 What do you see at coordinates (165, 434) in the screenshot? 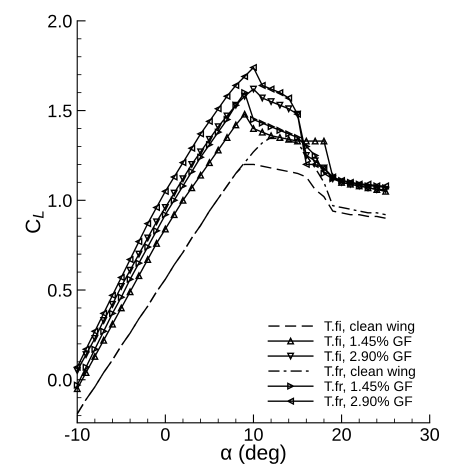
I see `x-tick-label: 0` at bounding box center [165, 434].